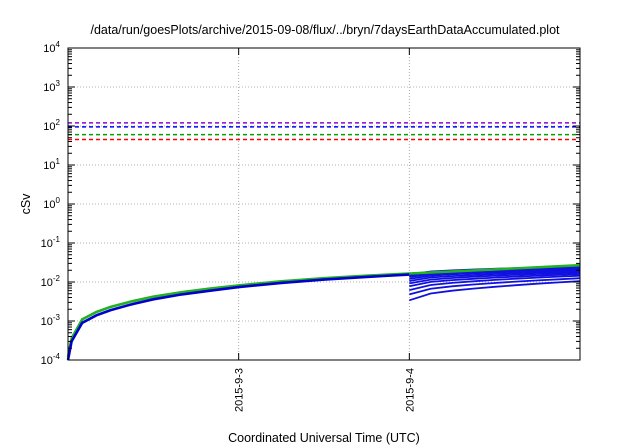 This screenshot has width=640, height=448. I want to click on y-tick-label: 10³, so click(51, 86).